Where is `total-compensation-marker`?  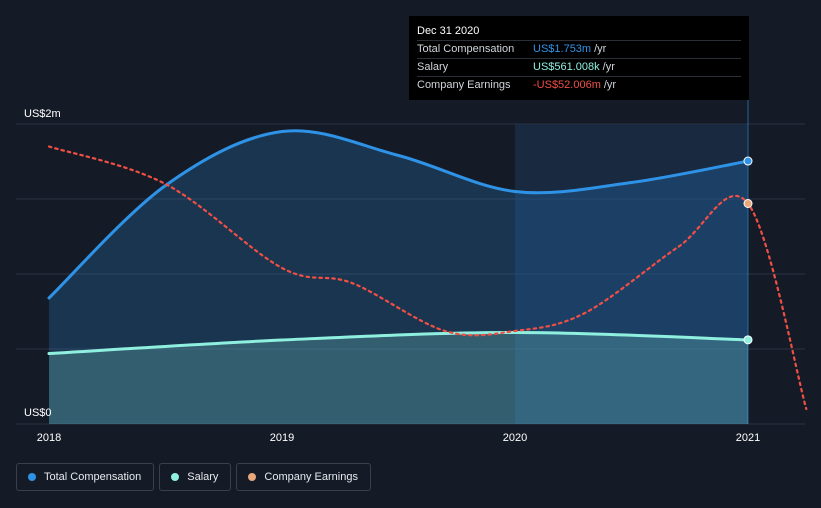
total-compensation-marker is located at coordinates (748, 161).